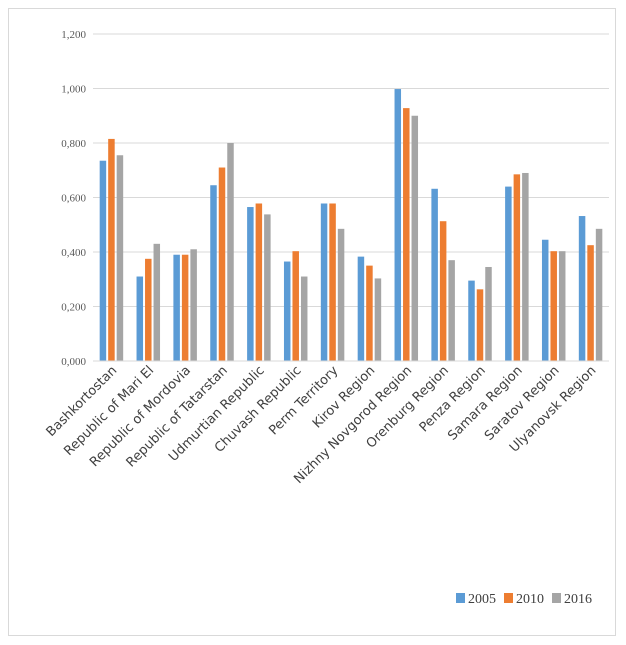 This screenshot has width=626, height=645. I want to click on y-tick-label: 0,600, so click(73, 199).